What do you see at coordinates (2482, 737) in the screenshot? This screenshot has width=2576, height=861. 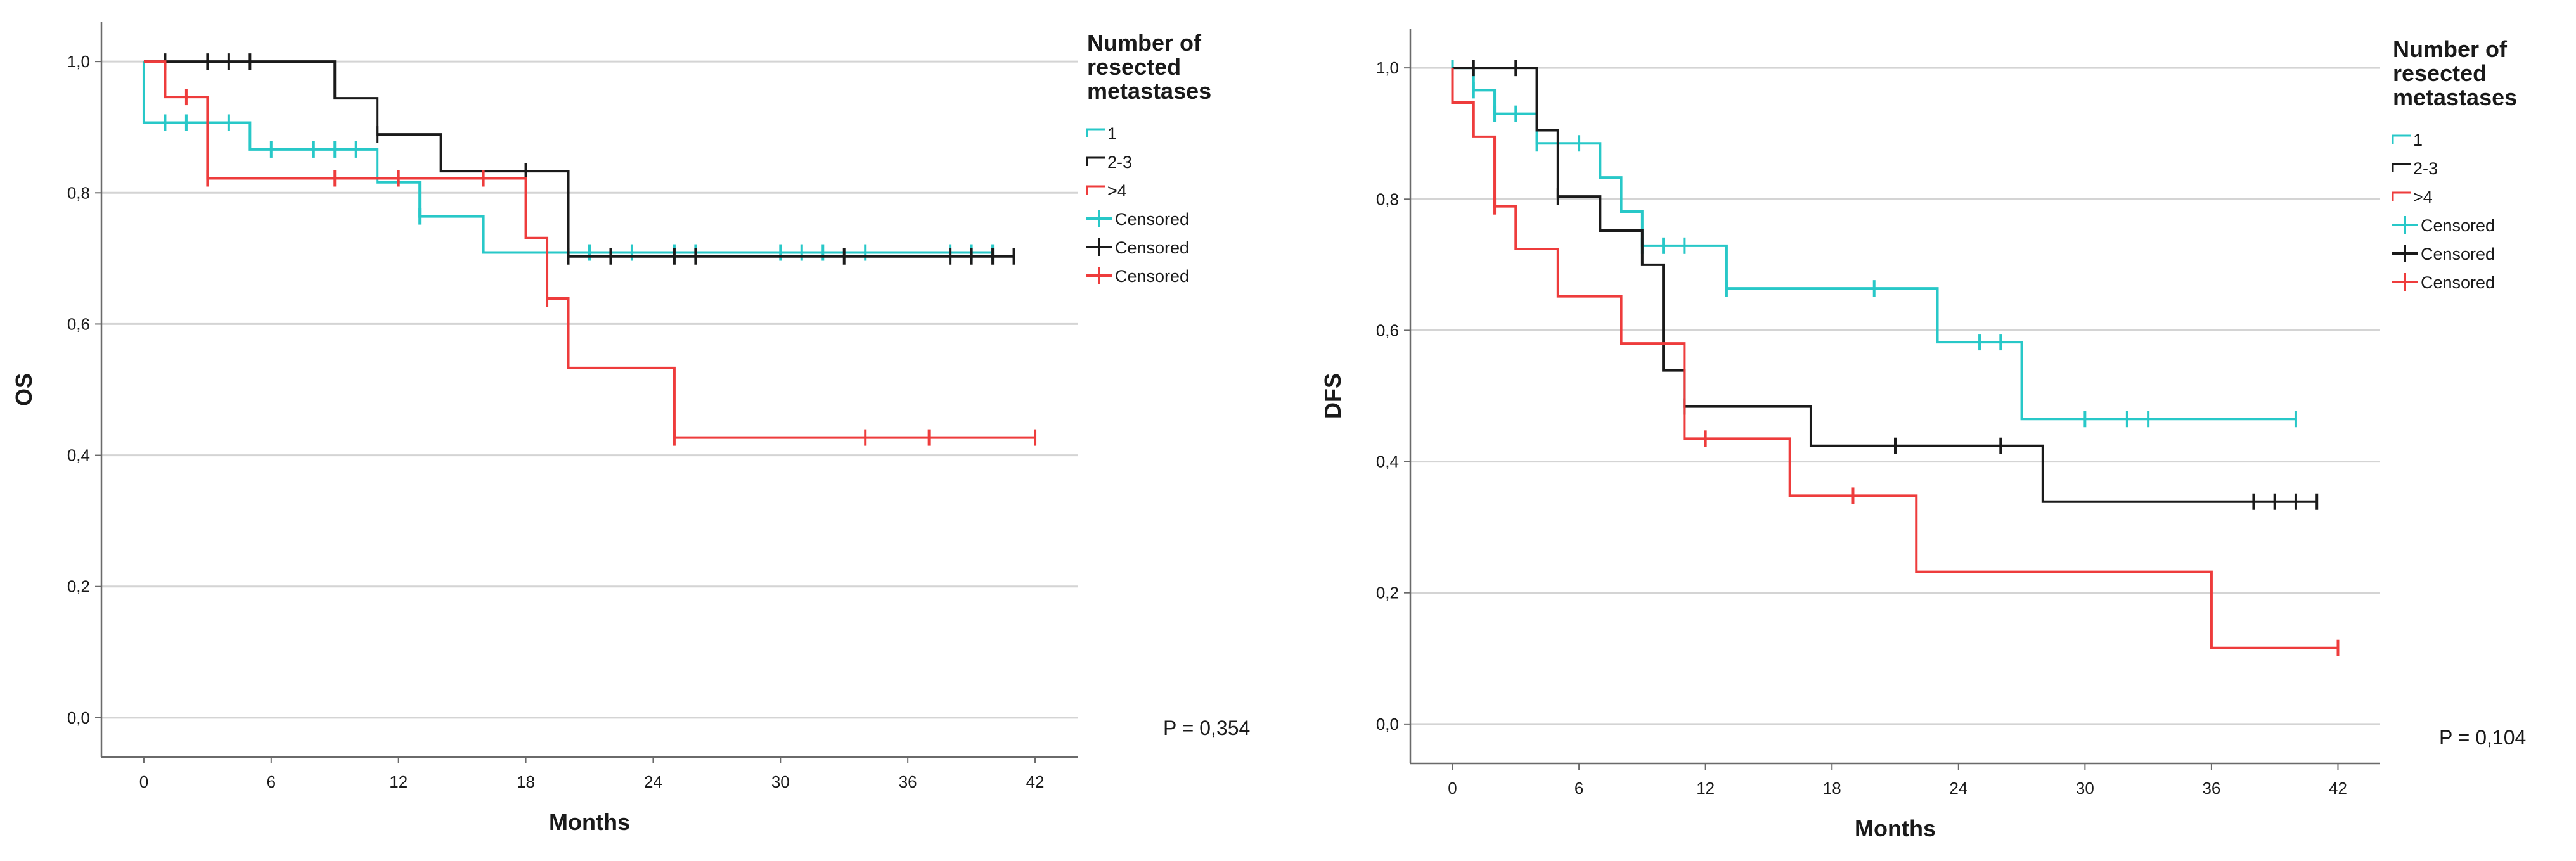 I see `p-value: P = 0,104` at bounding box center [2482, 737].